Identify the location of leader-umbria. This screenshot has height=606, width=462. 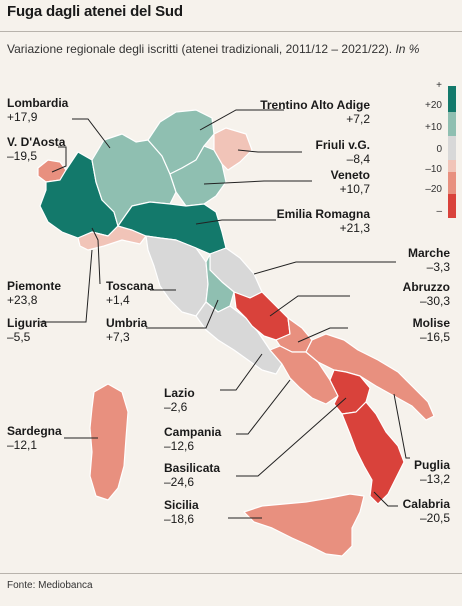
(182, 314).